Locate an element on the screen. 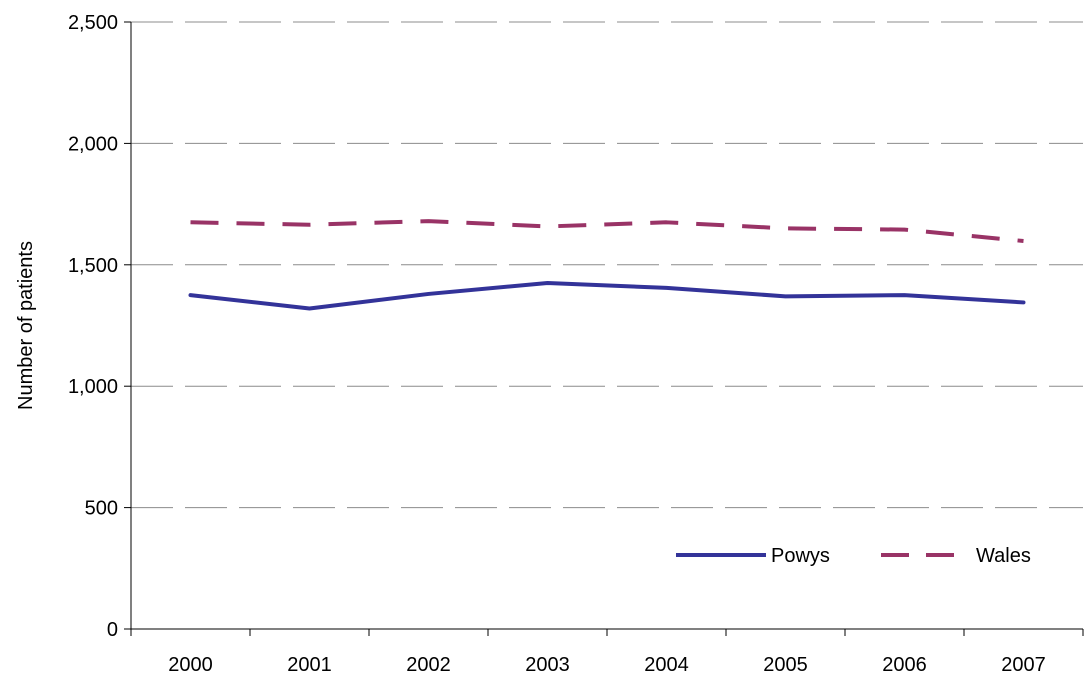 Image resolution: width=1092 pixels, height=680 pixels. y-tick-label: 2,000 is located at coordinates (93, 144).